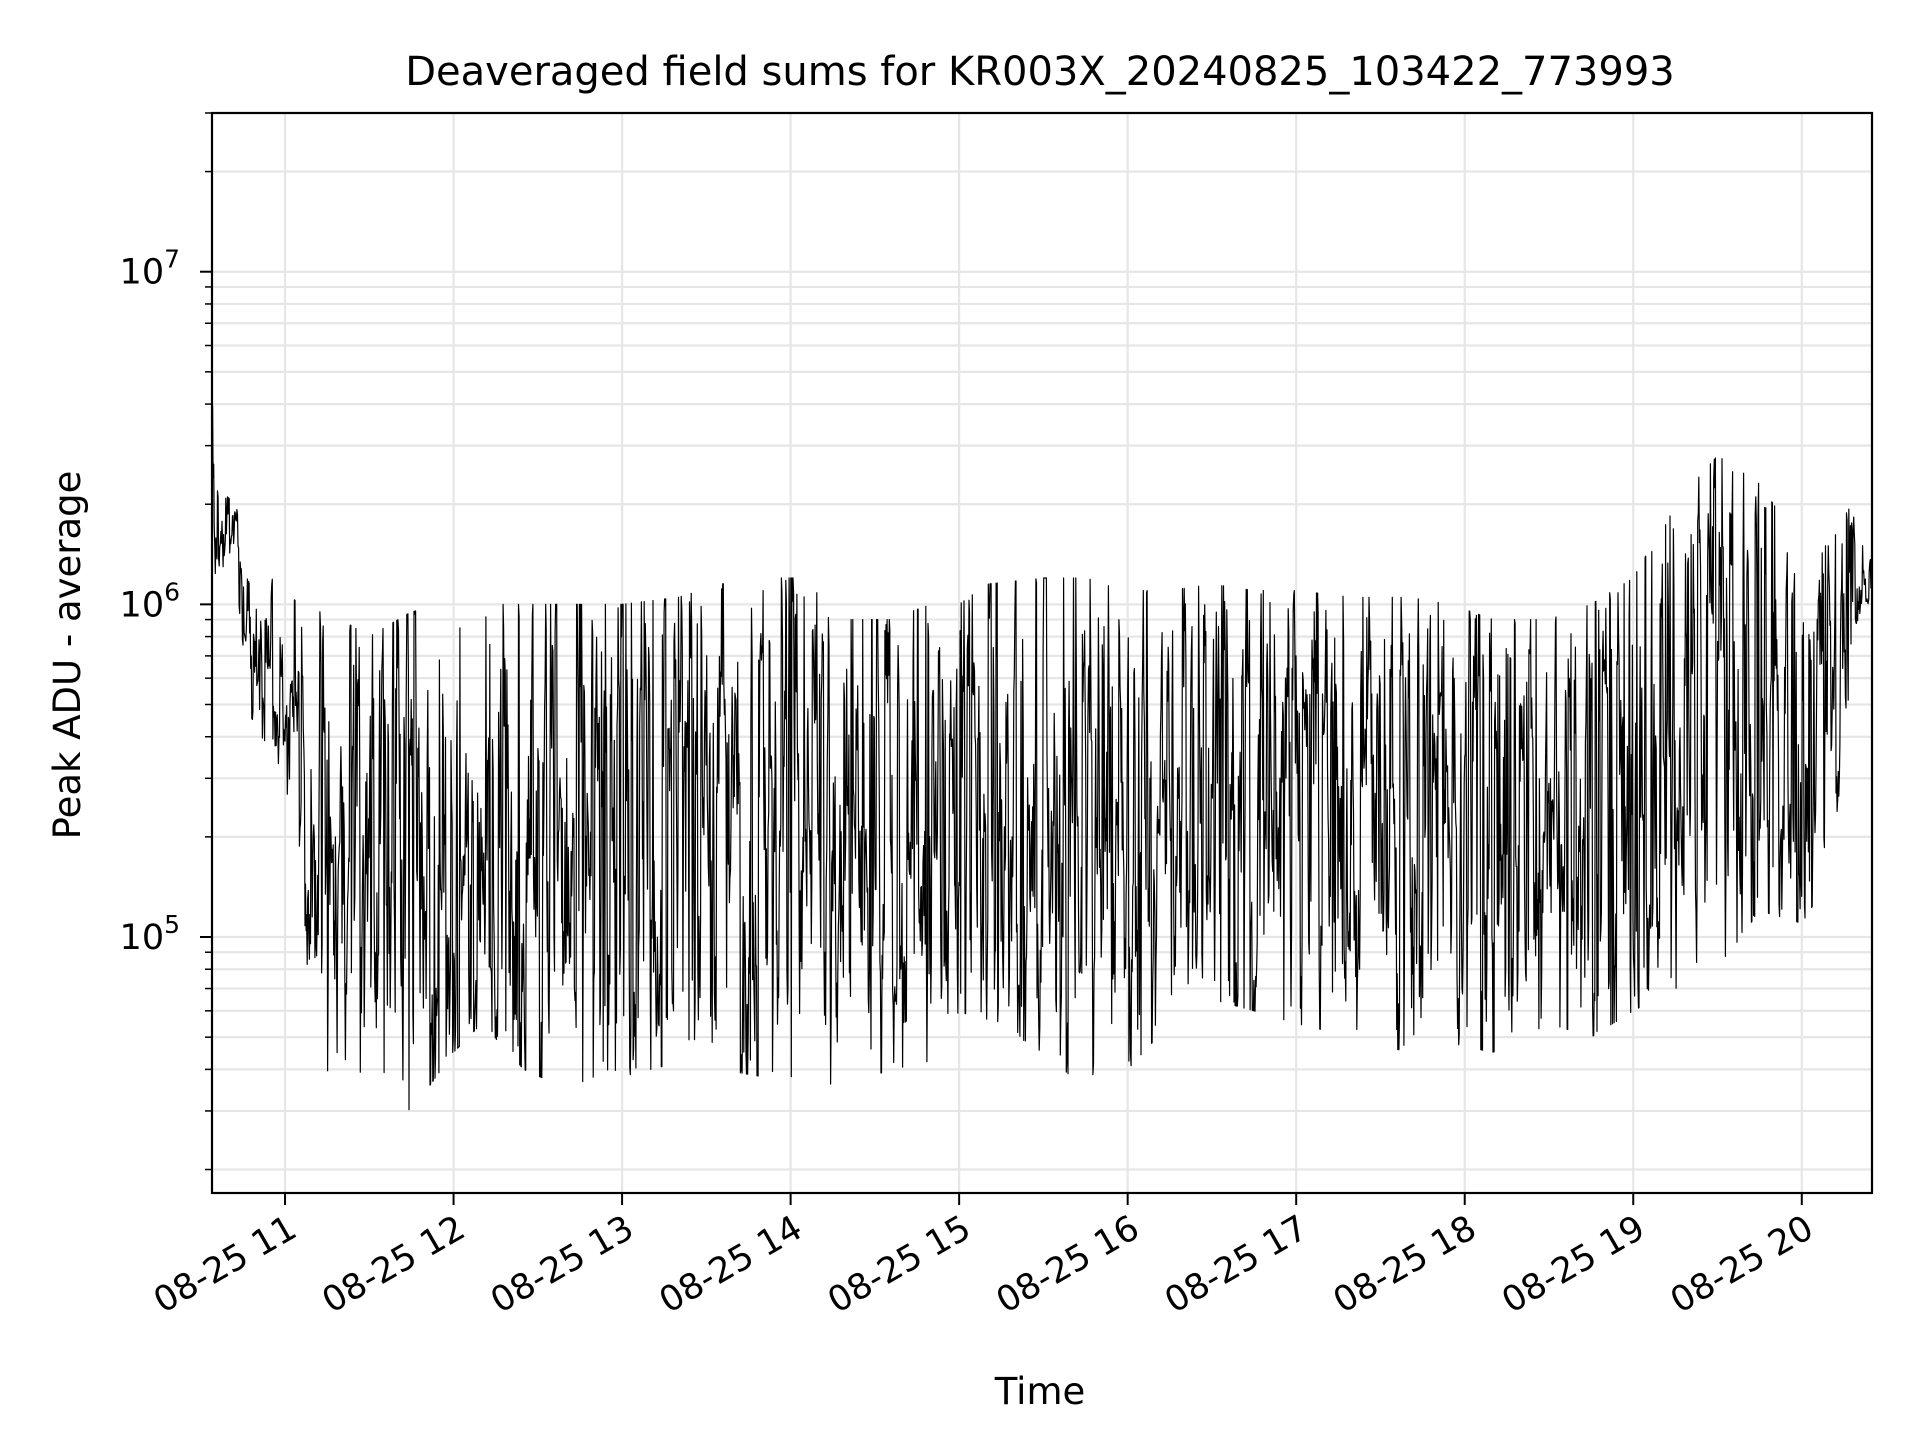  Describe the element at coordinates (150, 934) in the screenshot. I see `y-tick-label: 10⁵` at that location.